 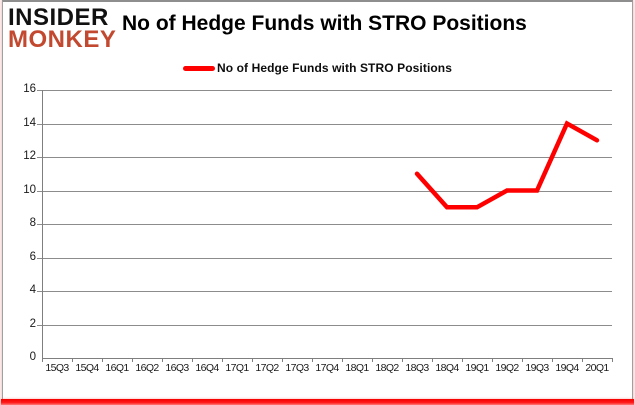 I want to click on x-axis-label: 18Q3, so click(x=417, y=368).